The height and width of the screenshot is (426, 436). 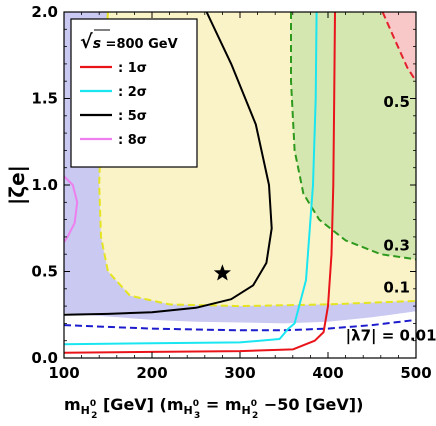 What do you see at coordinates (415, 373) in the screenshot?
I see `x-tick-label: 500` at bounding box center [415, 373].